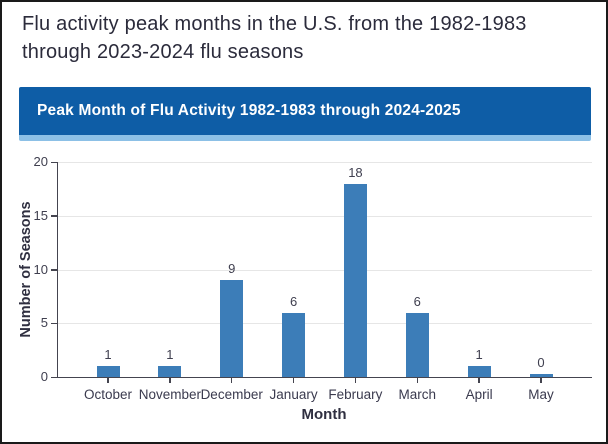 Image resolution: width=608 pixels, height=444 pixels. I want to click on bar-march, so click(417, 344).